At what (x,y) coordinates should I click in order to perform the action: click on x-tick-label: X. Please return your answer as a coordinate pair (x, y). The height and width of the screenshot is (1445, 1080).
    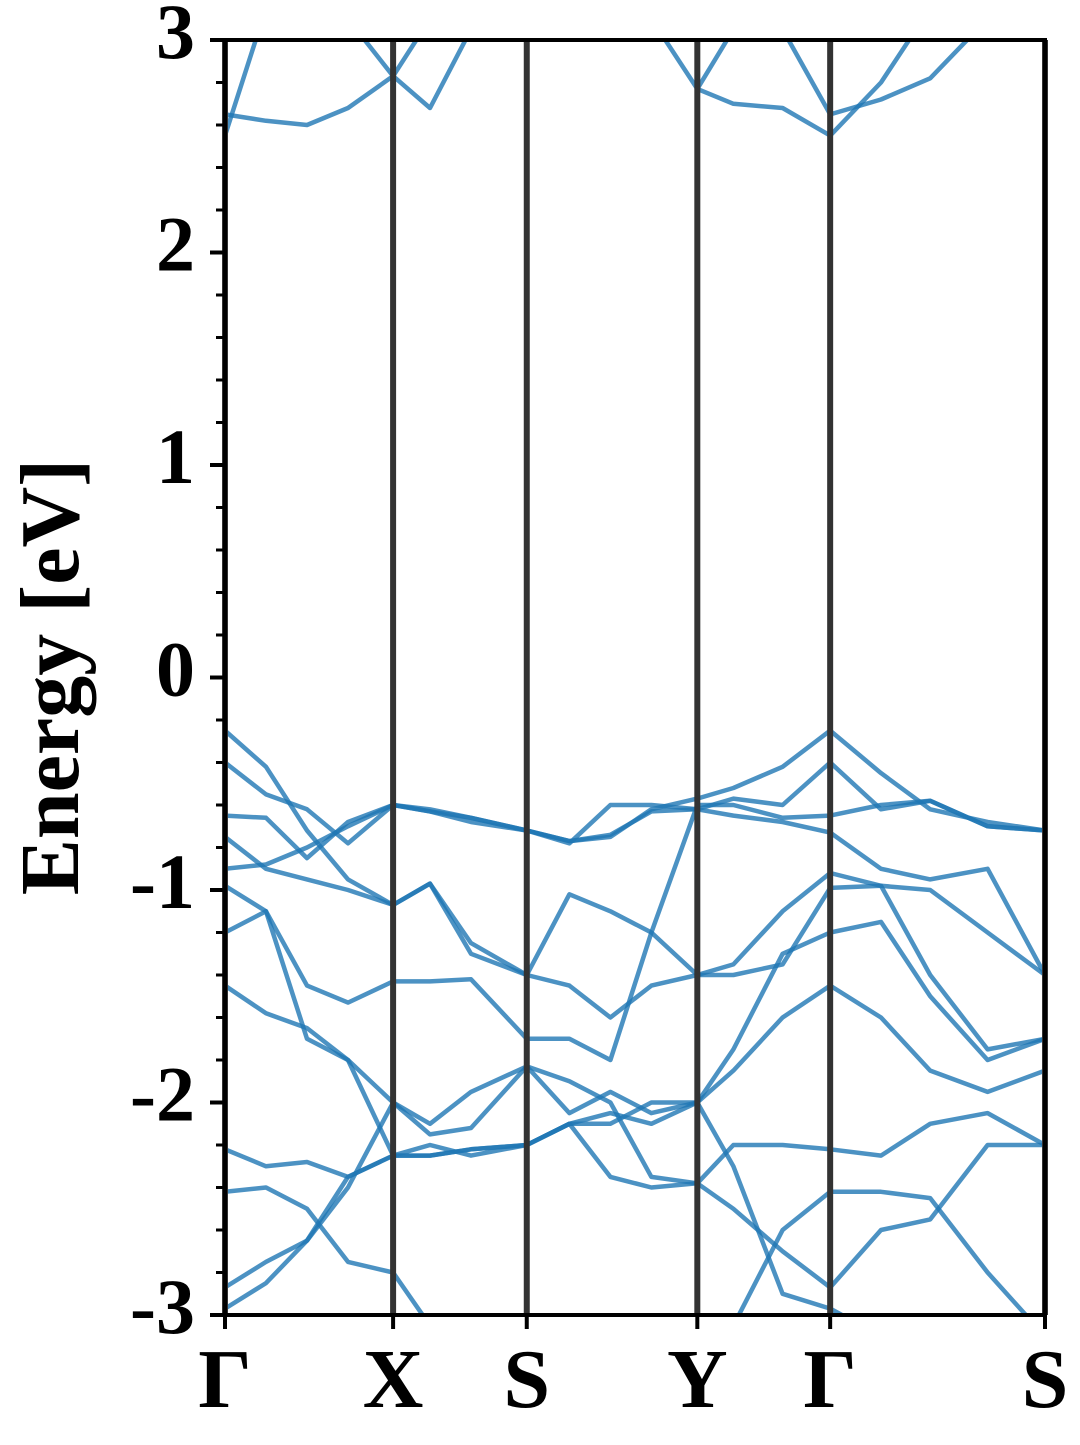
    Looking at the image, I should click on (393, 1379).